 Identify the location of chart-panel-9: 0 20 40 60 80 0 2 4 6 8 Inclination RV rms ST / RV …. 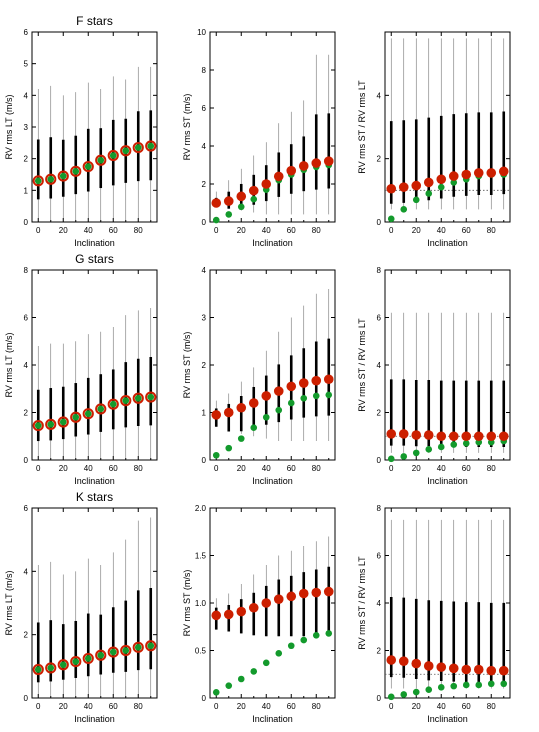
(434, 614).